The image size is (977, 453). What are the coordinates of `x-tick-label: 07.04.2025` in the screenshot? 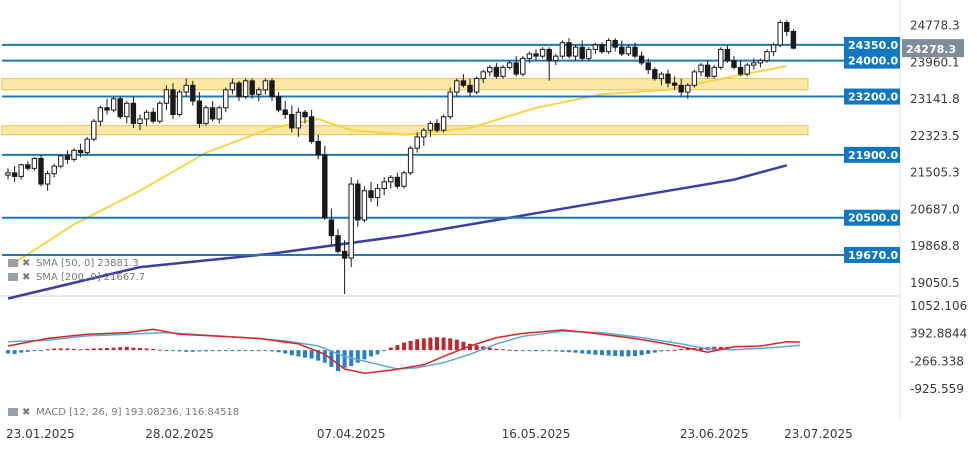 It's located at (351, 434).